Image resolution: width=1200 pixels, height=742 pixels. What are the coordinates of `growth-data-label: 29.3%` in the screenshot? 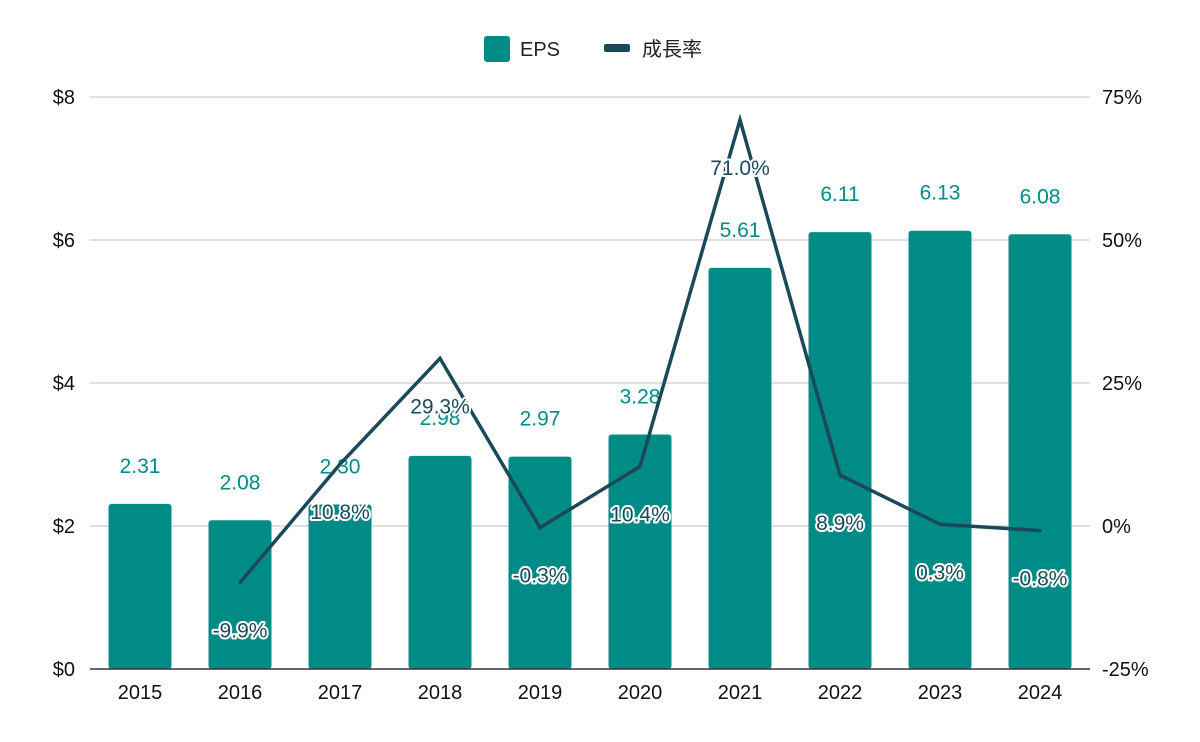 It's located at (440, 406).